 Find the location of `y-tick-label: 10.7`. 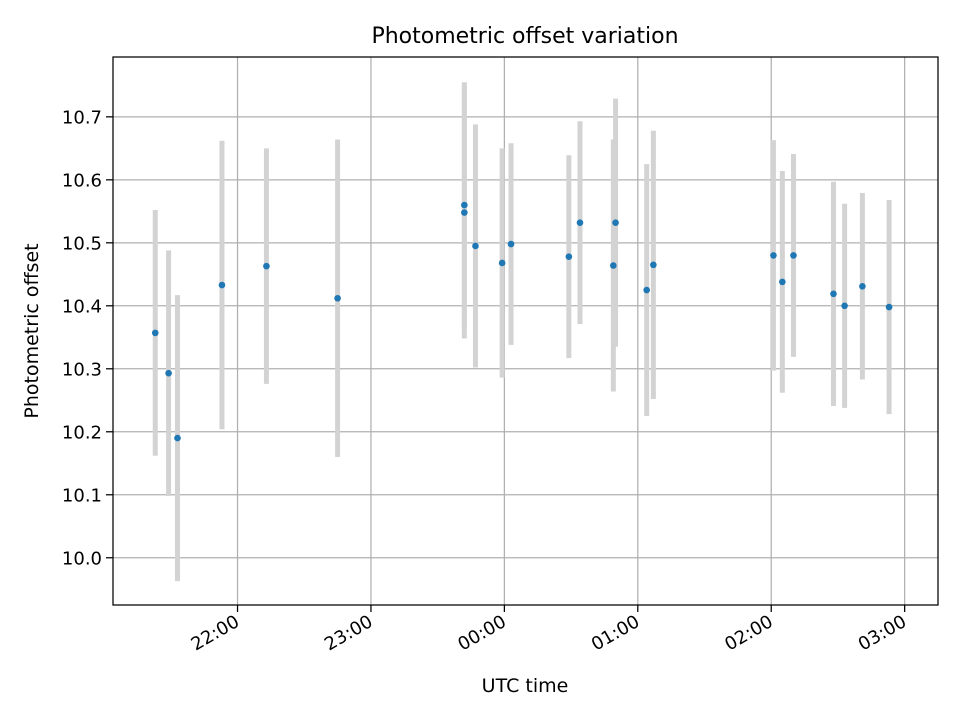

y-tick-label: 10.7 is located at coordinates (82, 117).